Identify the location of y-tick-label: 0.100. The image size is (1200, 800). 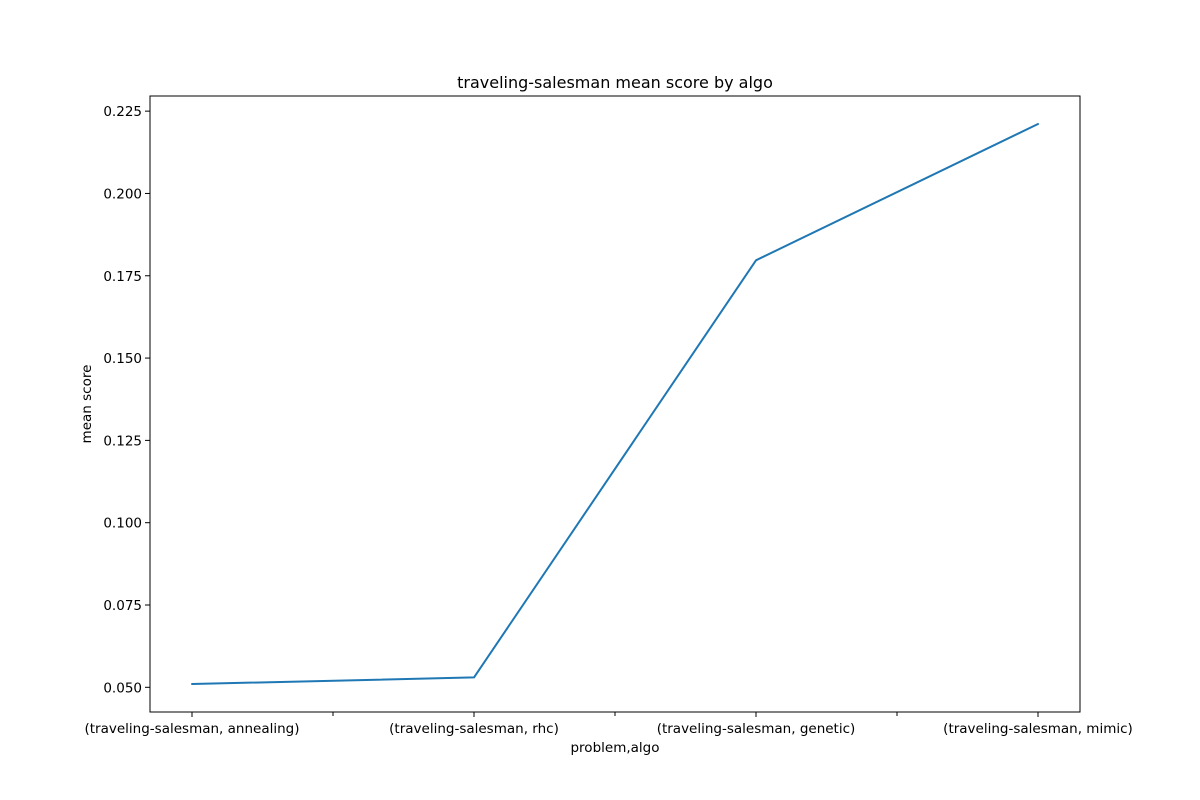
(122, 524).